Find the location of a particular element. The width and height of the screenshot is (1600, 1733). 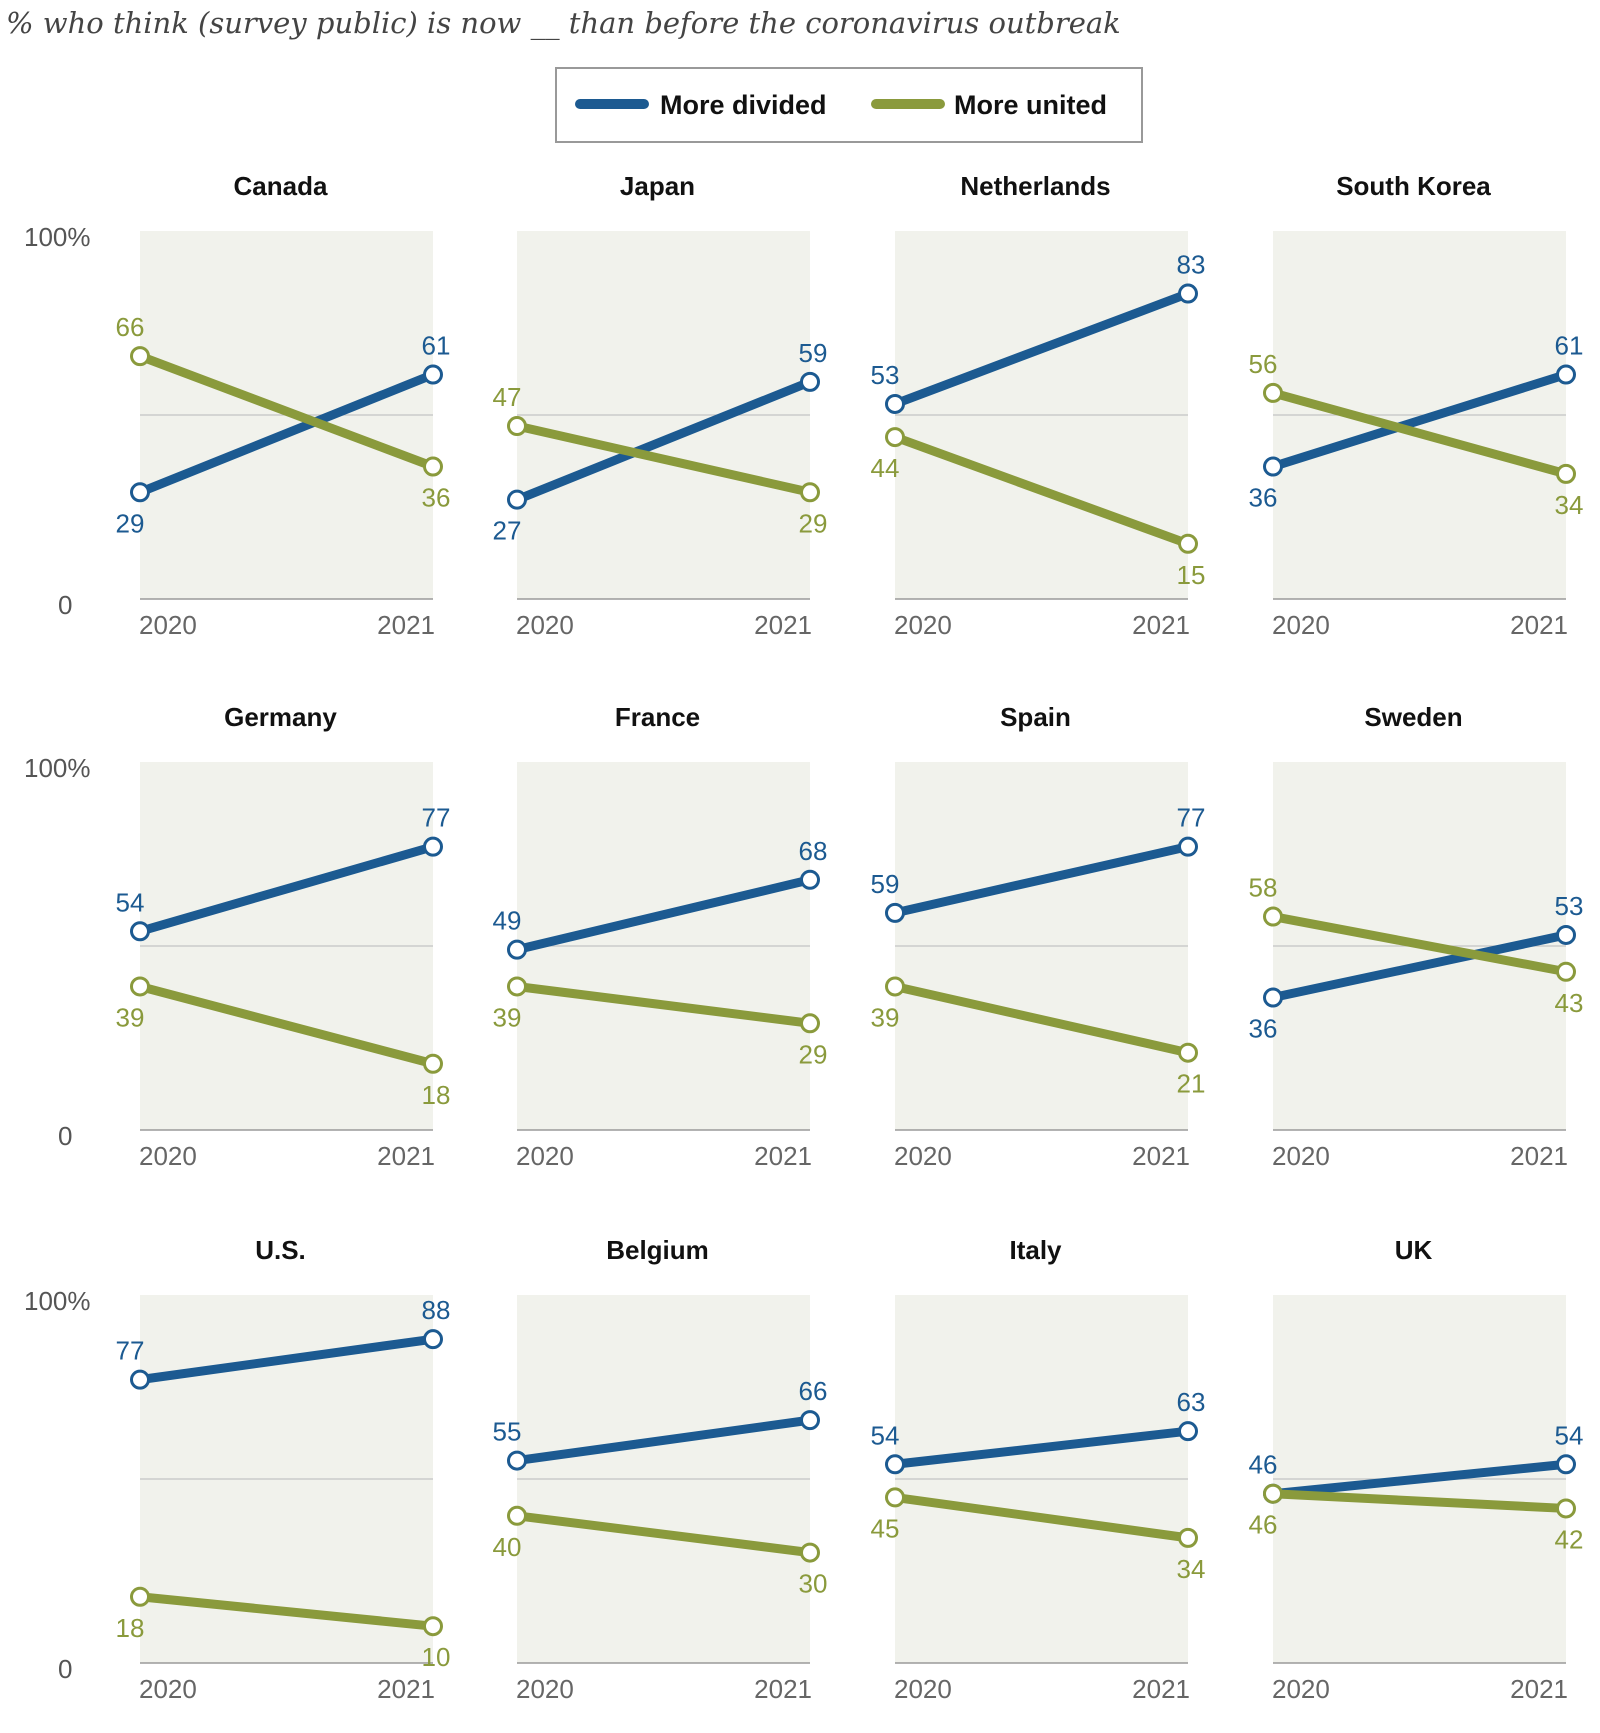

series-more-divided: 77 88 is located at coordinates (283, 1342).